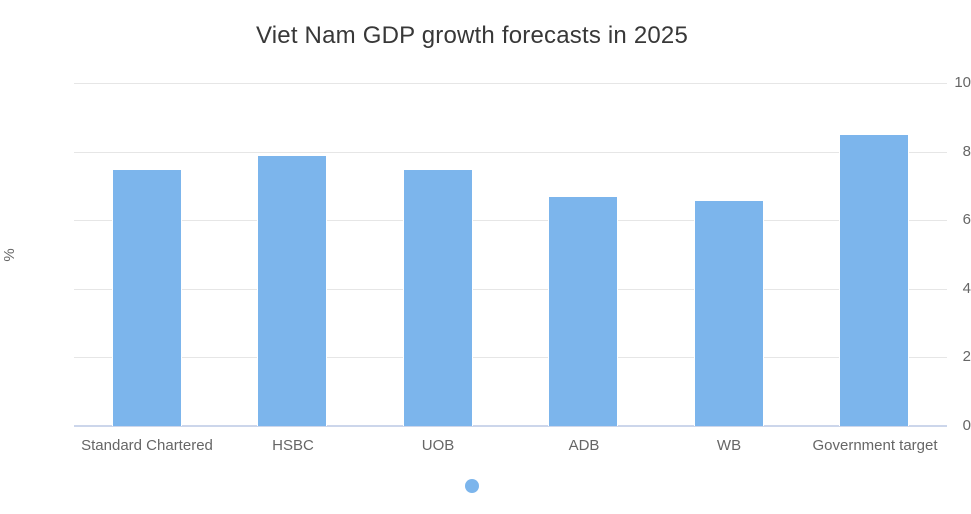  I want to click on x-axis-label: ADB, so click(584, 445).